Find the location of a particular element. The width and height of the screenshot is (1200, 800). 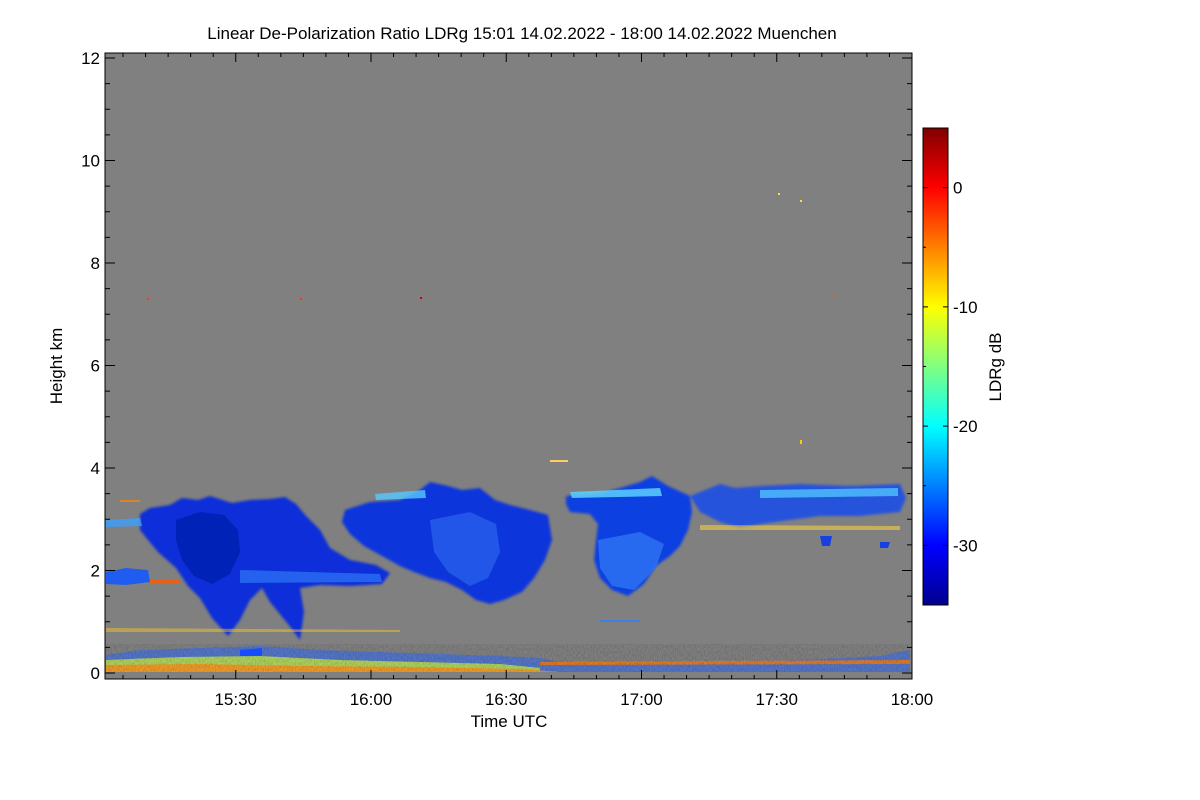

y-tick-label: 12 is located at coordinates (90, 58).